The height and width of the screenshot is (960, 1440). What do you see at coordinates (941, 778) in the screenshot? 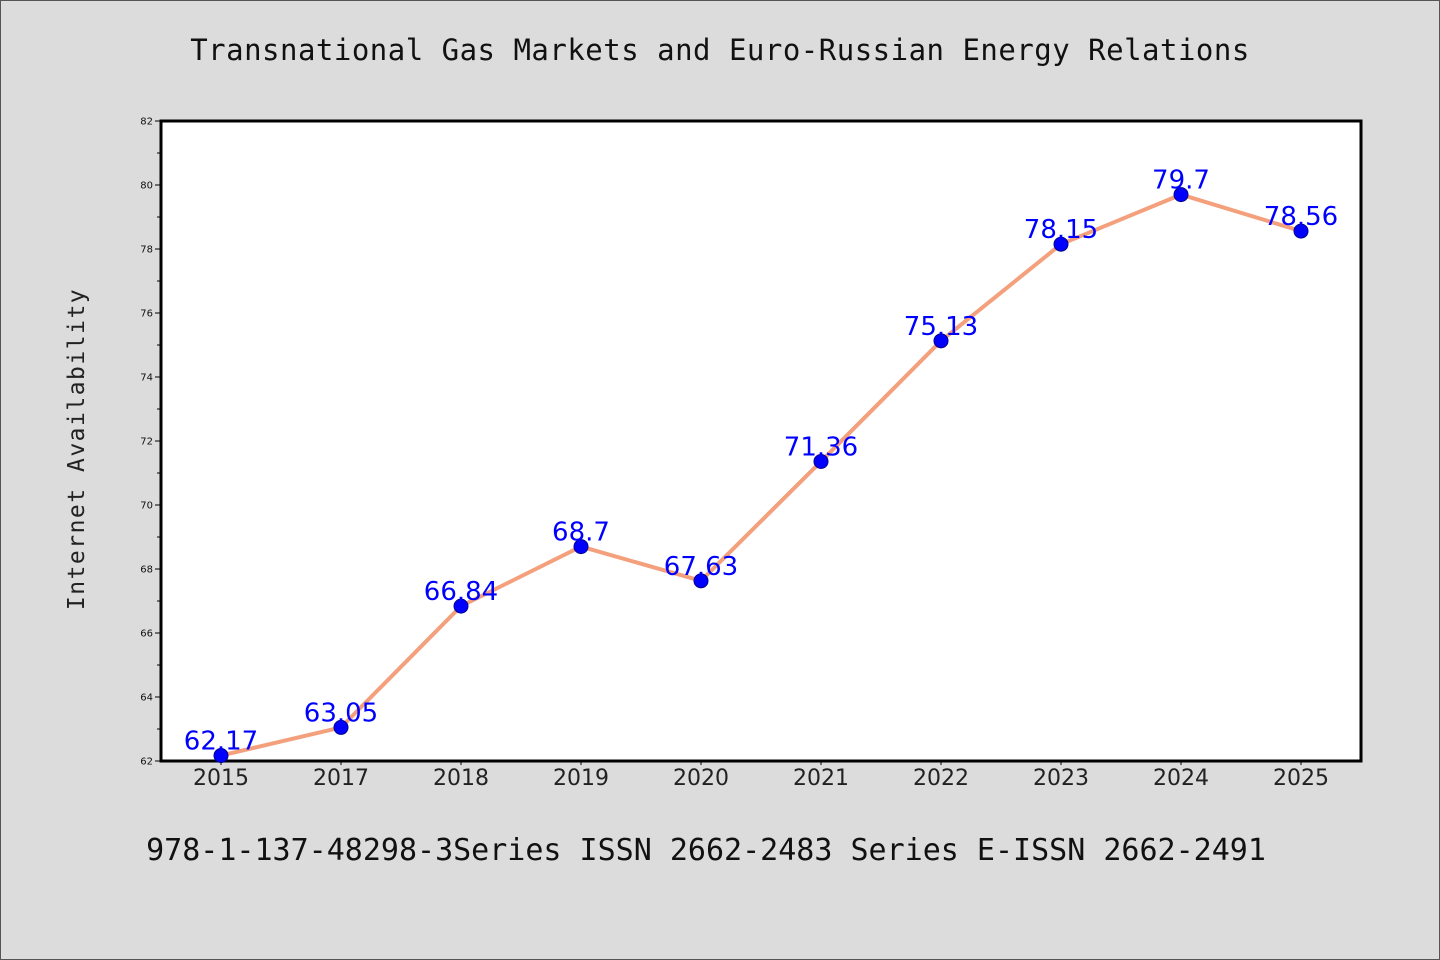
I see `x-tick-label: 2022` at bounding box center [941, 778].